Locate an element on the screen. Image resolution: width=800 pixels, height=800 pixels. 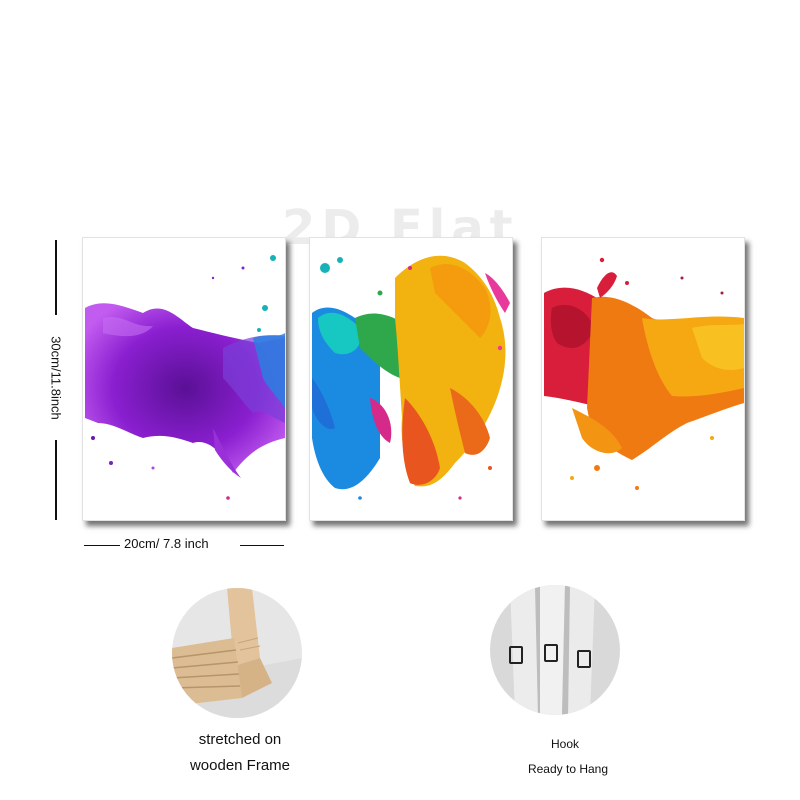
height-dimension-line-top is located at coordinates (56, 277).